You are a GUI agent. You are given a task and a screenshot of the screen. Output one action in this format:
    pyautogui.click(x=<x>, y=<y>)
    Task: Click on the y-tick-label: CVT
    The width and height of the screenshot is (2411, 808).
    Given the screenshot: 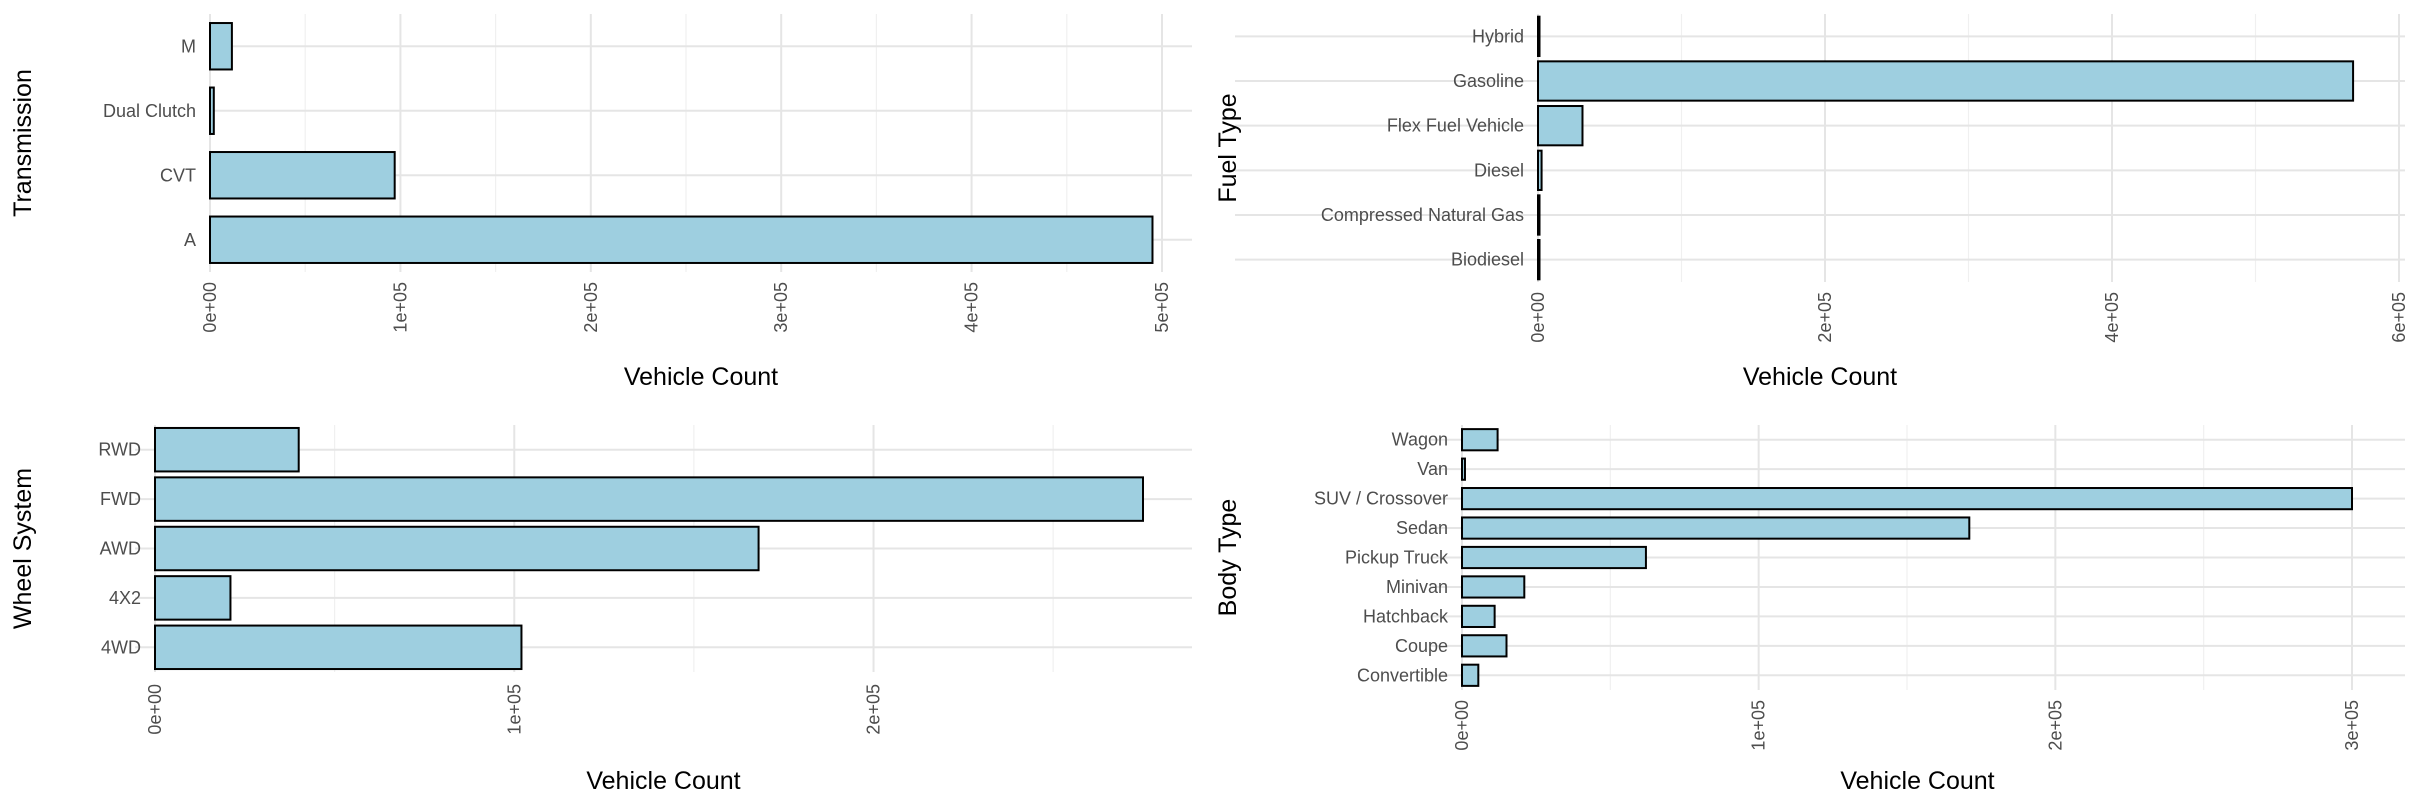 What is the action you would take?
    pyautogui.click(x=178, y=175)
    